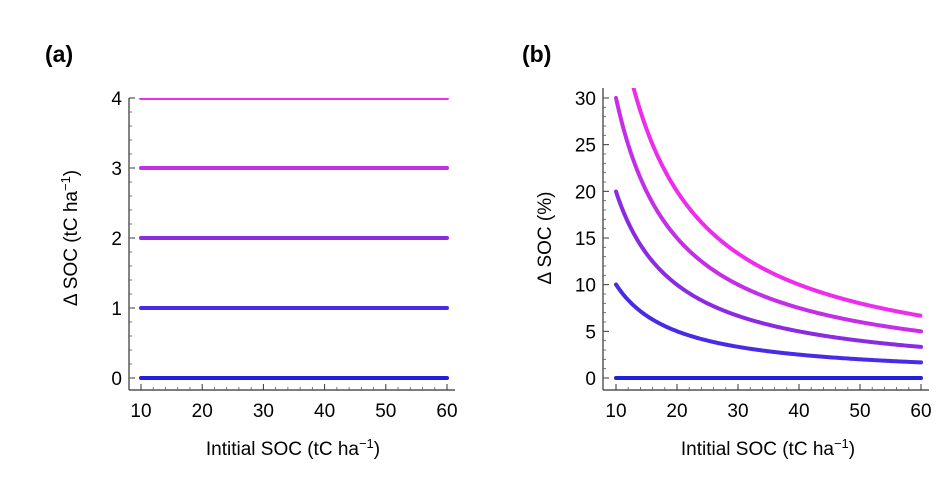 The width and height of the screenshot is (950, 490). What do you see at coordinates (920, 411) in the screenshot?
I see `panel-b-x-tick-label: 60` at bounding box center [920, 411].